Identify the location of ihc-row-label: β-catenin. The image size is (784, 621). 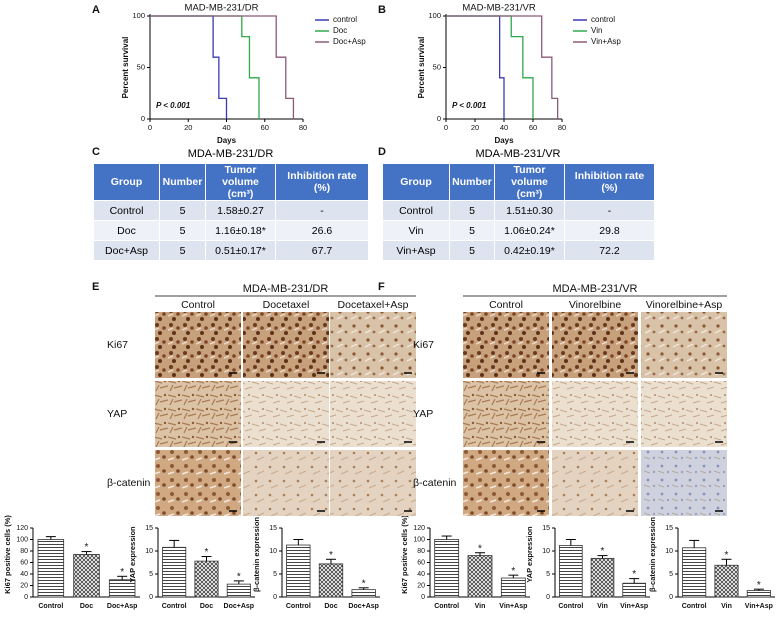
(129, 483).